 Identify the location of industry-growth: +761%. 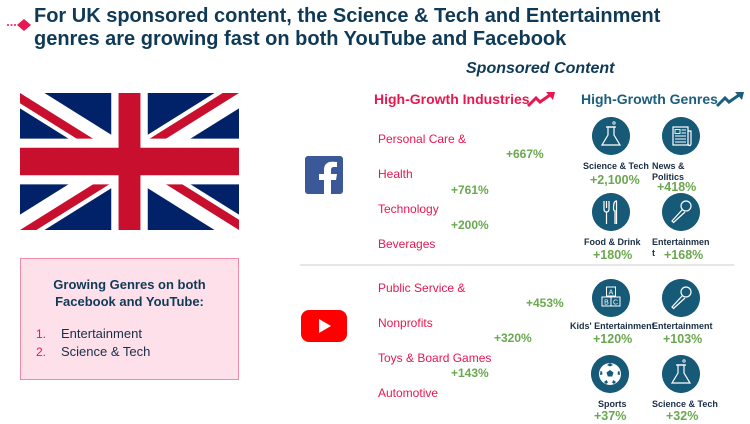
(470, 190).